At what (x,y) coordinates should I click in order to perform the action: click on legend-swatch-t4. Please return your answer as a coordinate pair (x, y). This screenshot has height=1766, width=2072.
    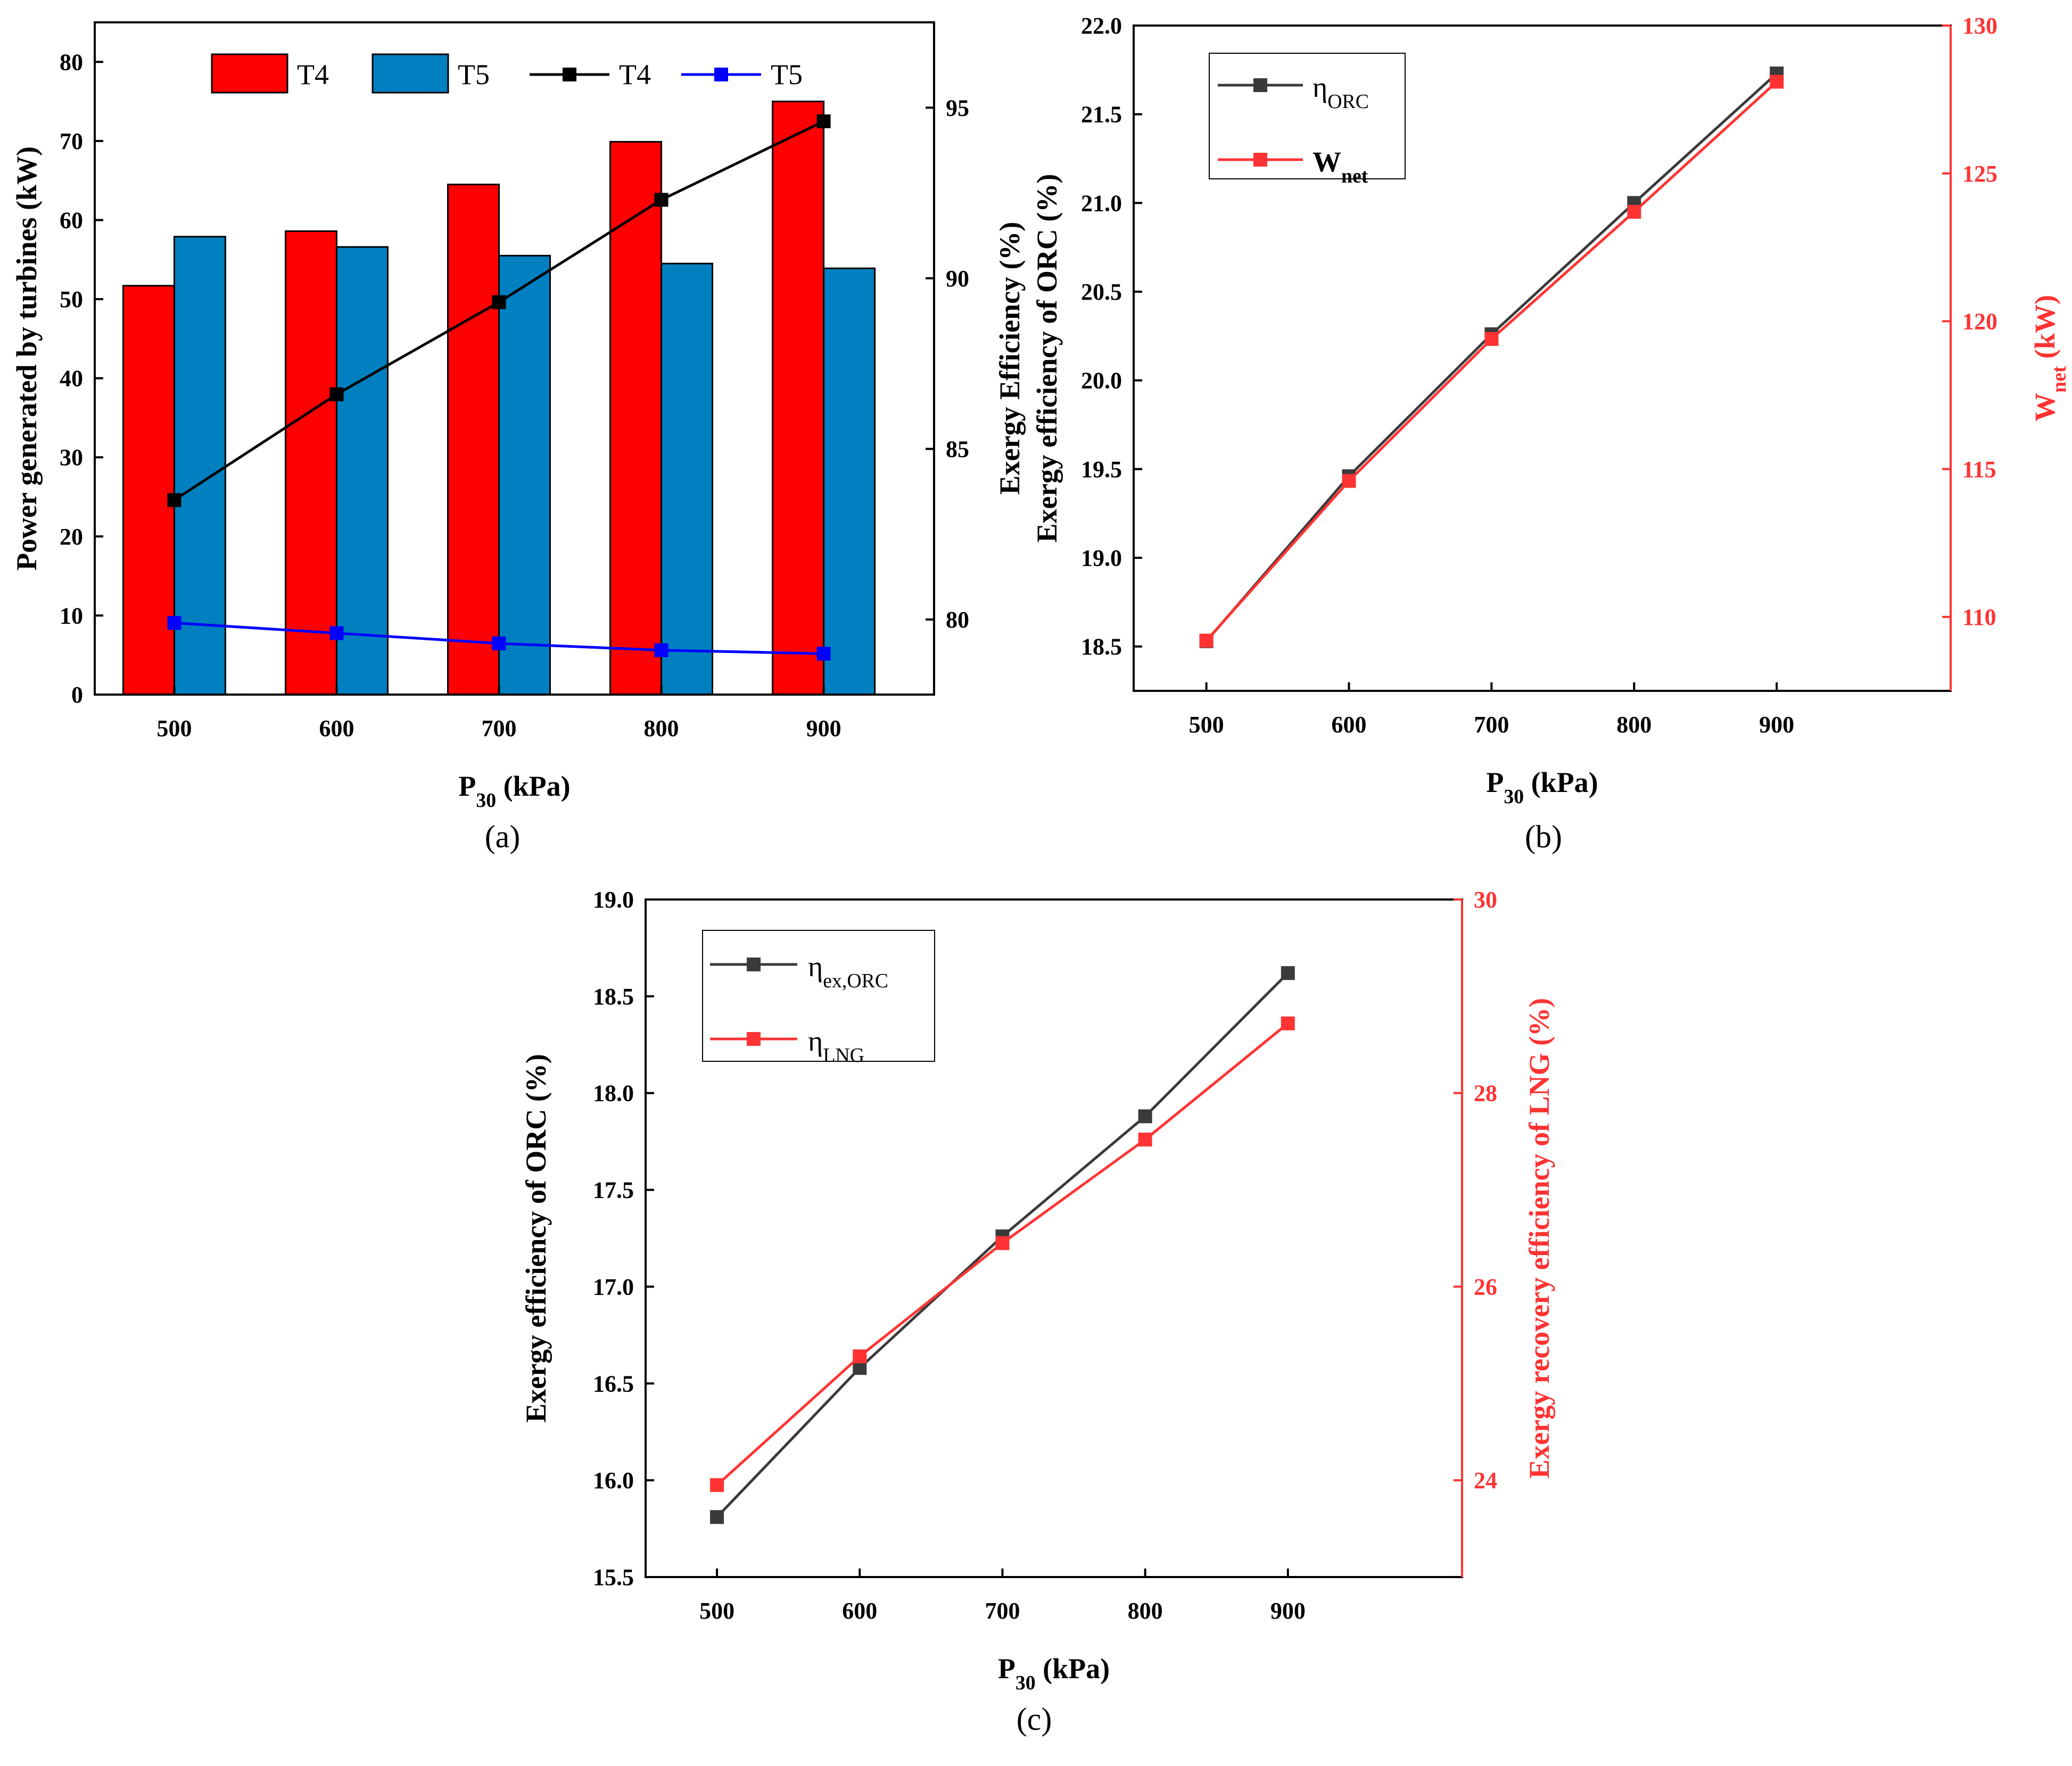
    Looking at the image, I should click on (249, 73).